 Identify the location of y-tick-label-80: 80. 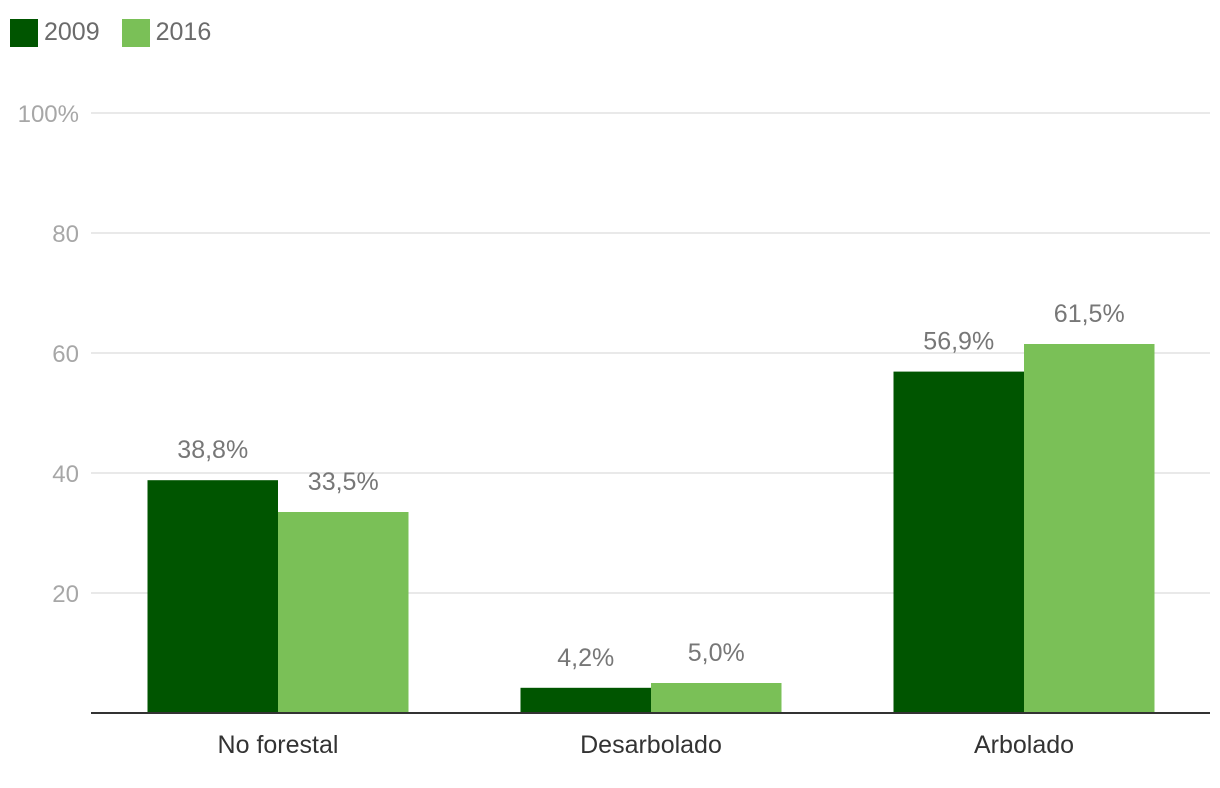
(65, 234).